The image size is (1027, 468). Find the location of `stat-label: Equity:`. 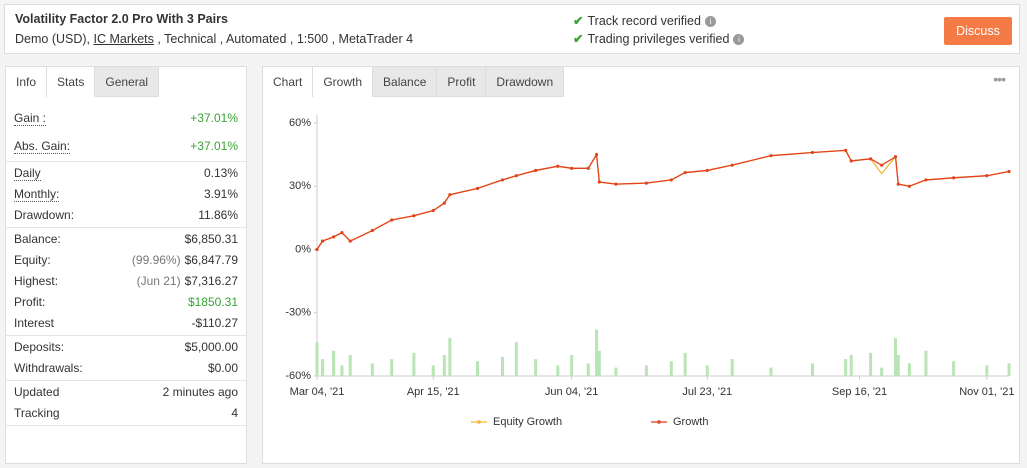

stat-label: Equity: is located at coordinates (32, 260).